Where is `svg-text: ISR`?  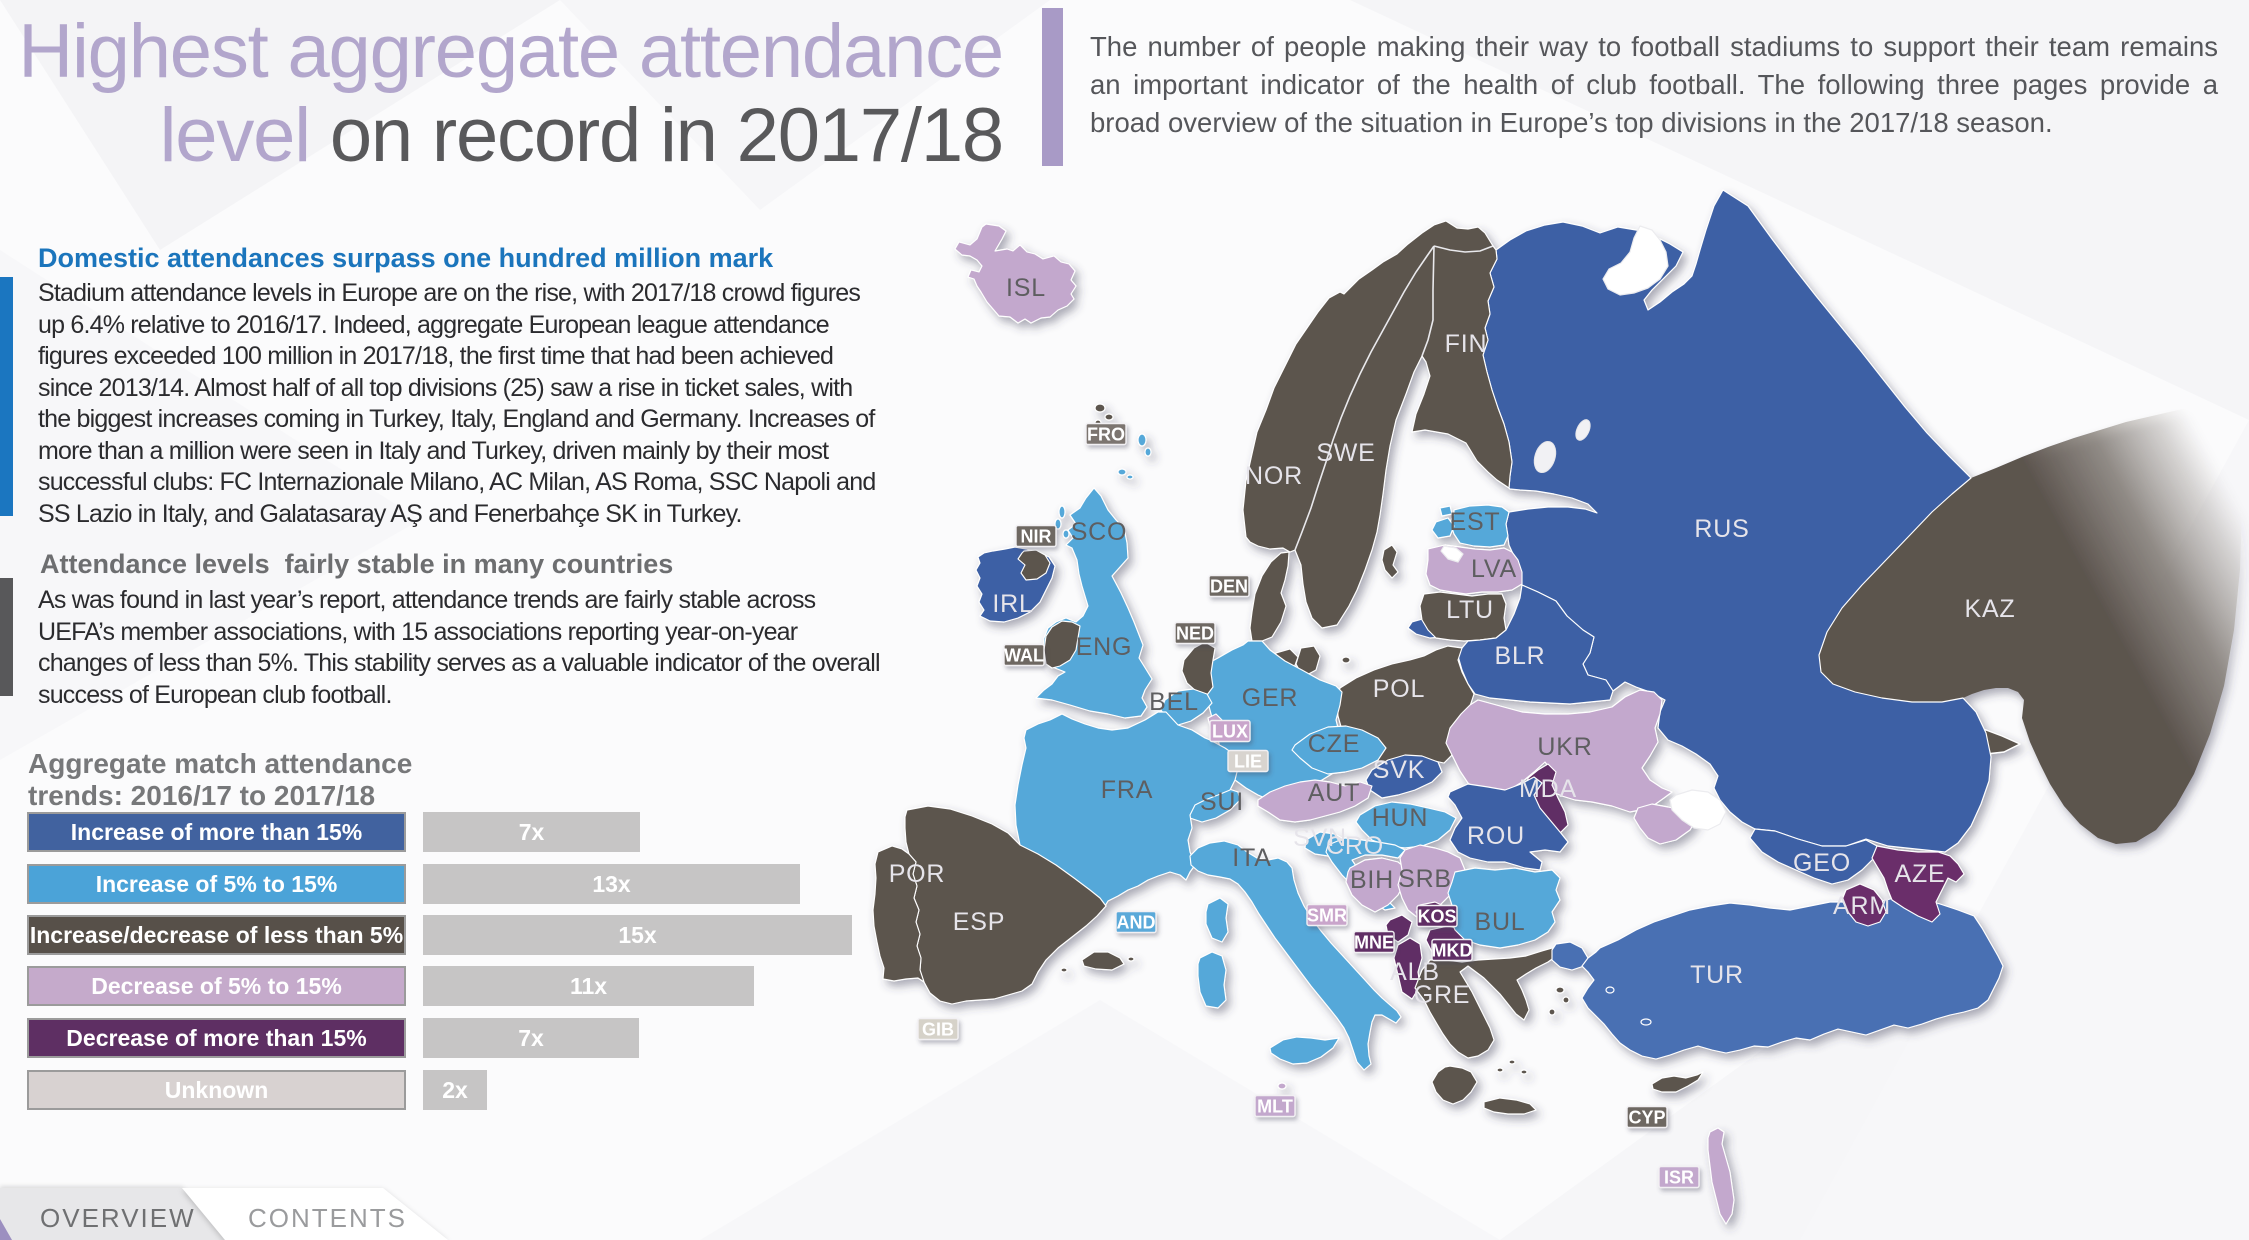
svg-text: ISR is located at coordinates (1679, 1178).